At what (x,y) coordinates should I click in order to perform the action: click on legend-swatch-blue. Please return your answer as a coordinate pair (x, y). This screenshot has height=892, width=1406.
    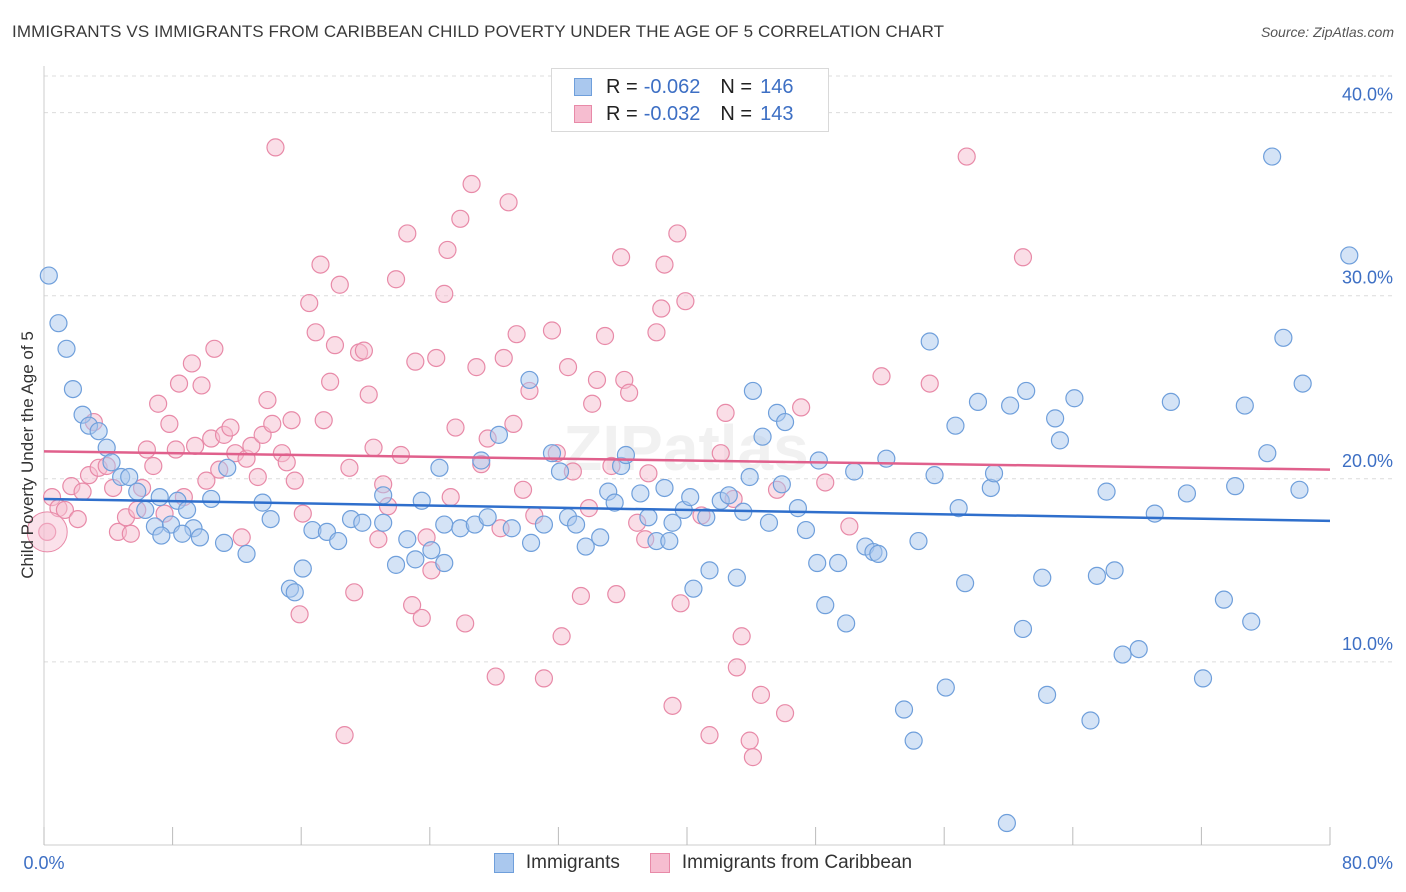
    Looking at the image, I should click on (503, 863).